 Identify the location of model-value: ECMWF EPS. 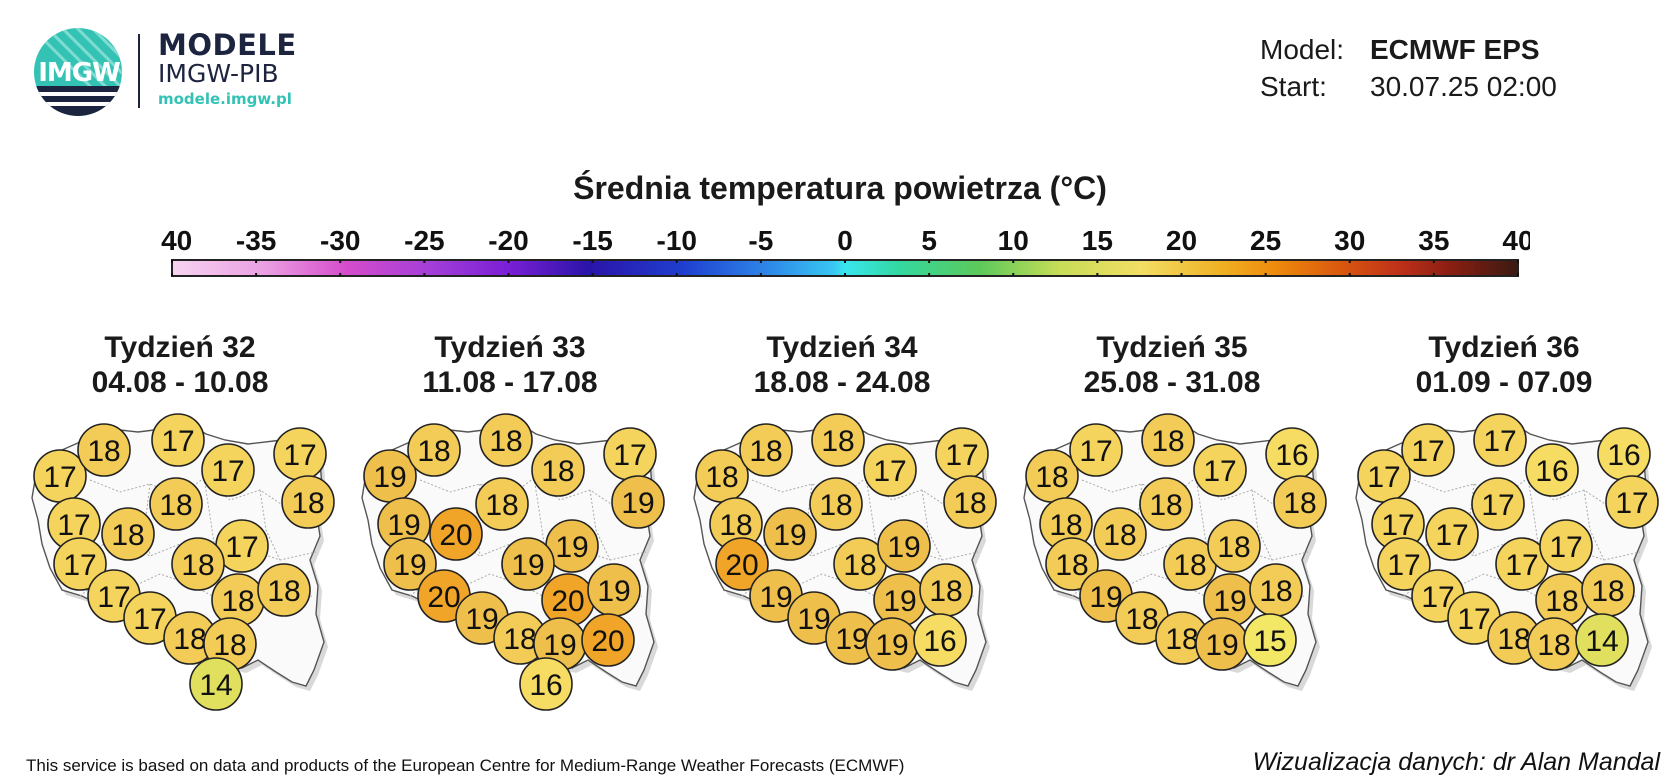
(1455, 49).